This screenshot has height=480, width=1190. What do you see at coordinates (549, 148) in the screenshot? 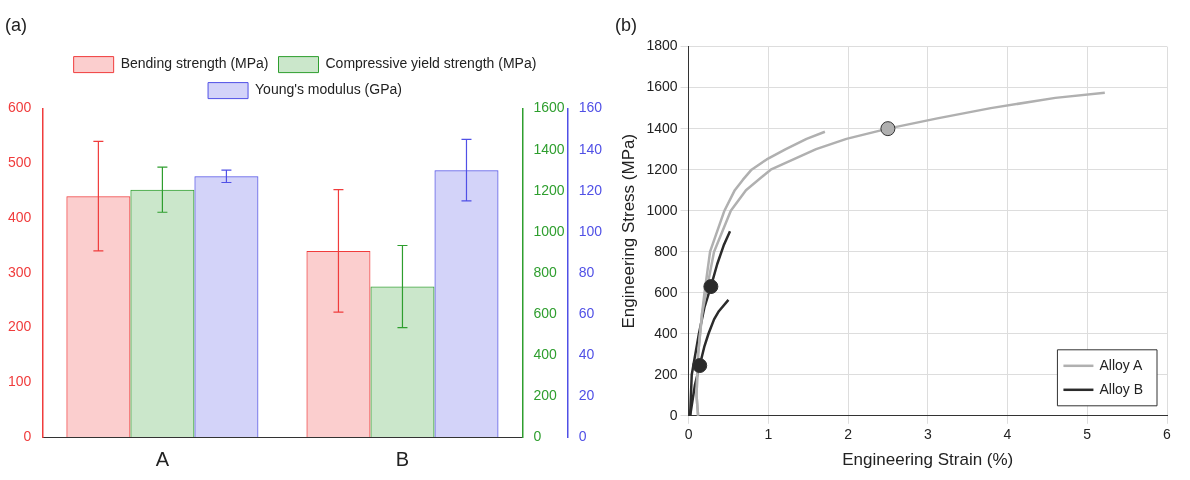
I see `y2-tick-label: 1400` at bounding box center [549, 148].